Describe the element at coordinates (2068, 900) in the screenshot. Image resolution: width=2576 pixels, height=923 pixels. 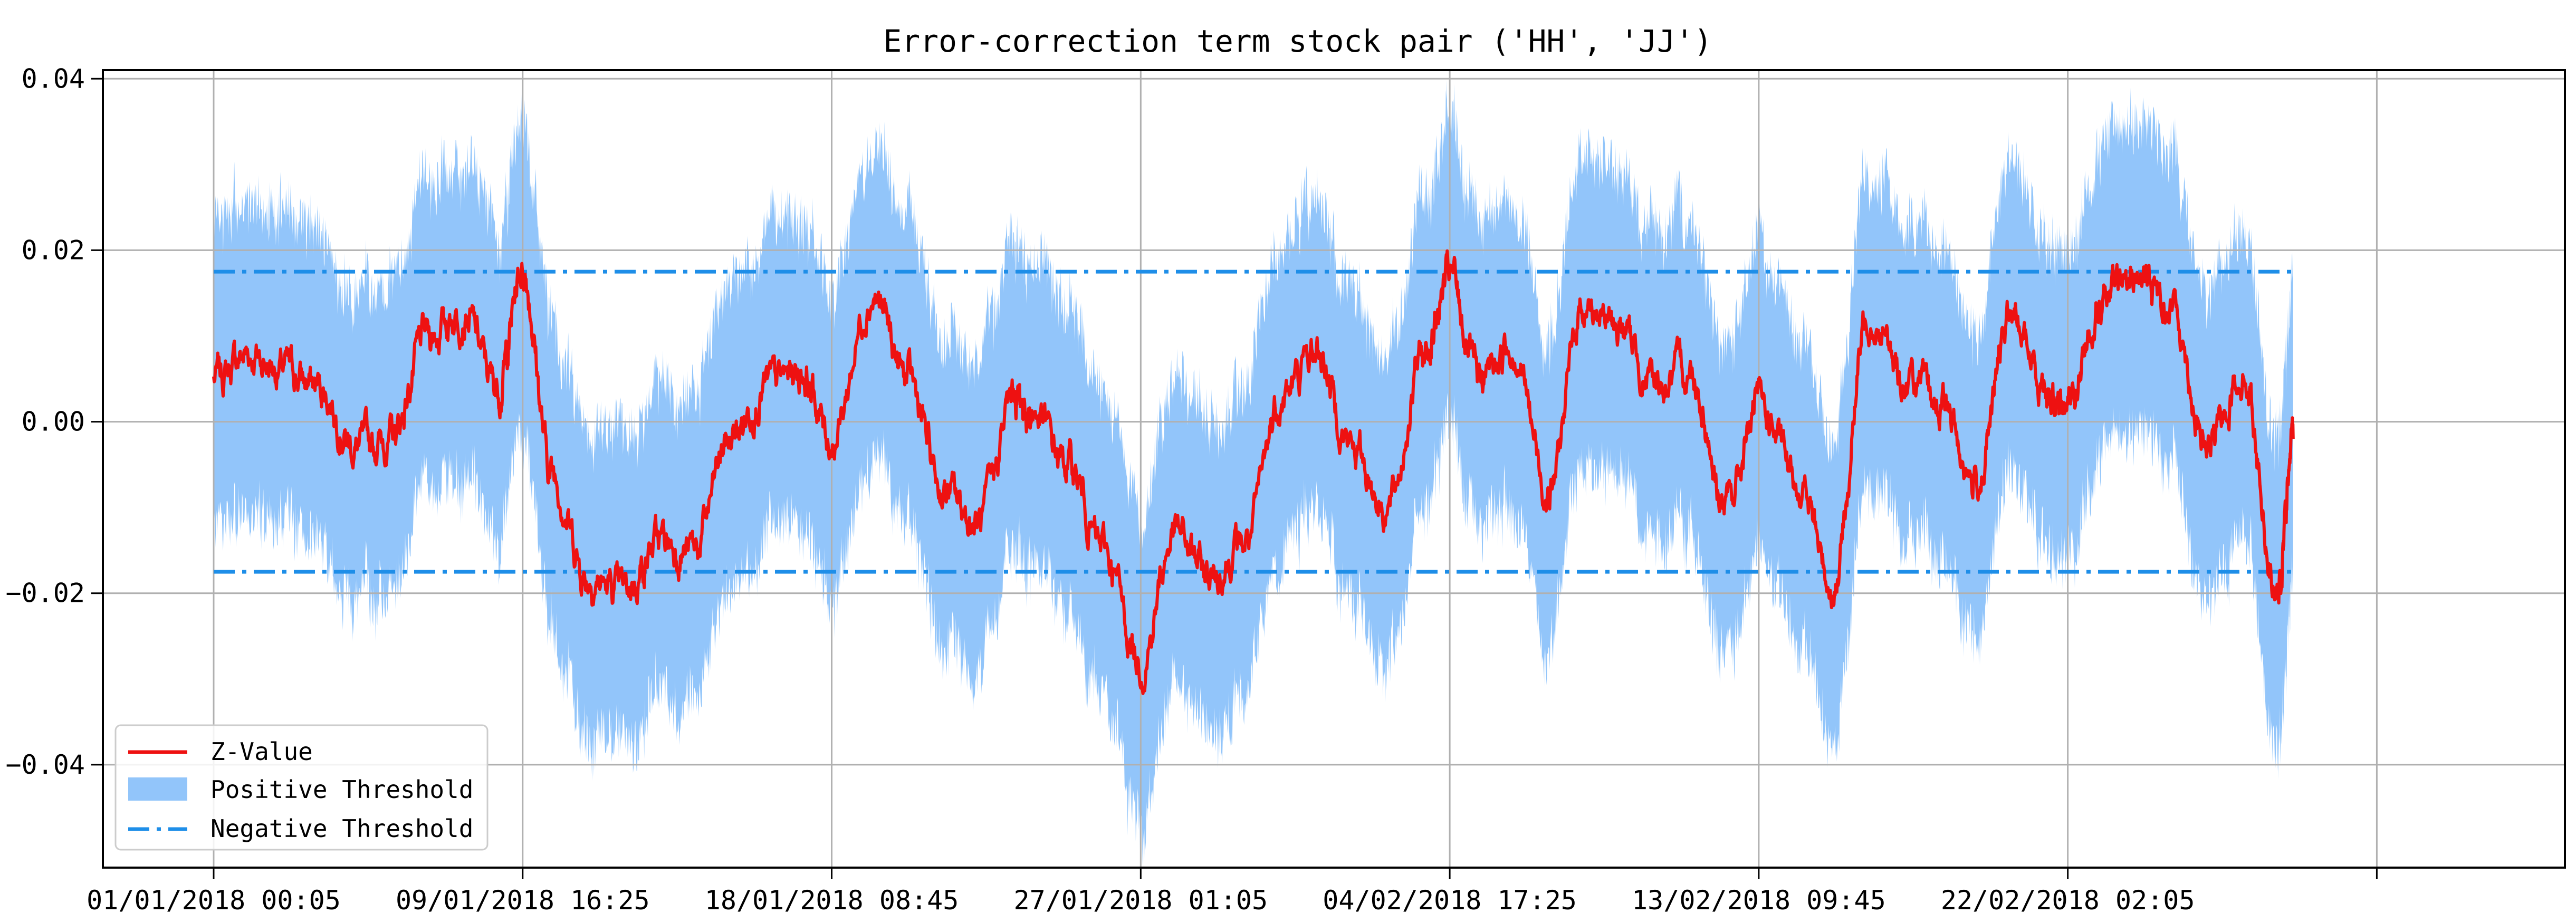
I see `x-tick-label: 22/02/2018 02:05` at that location.